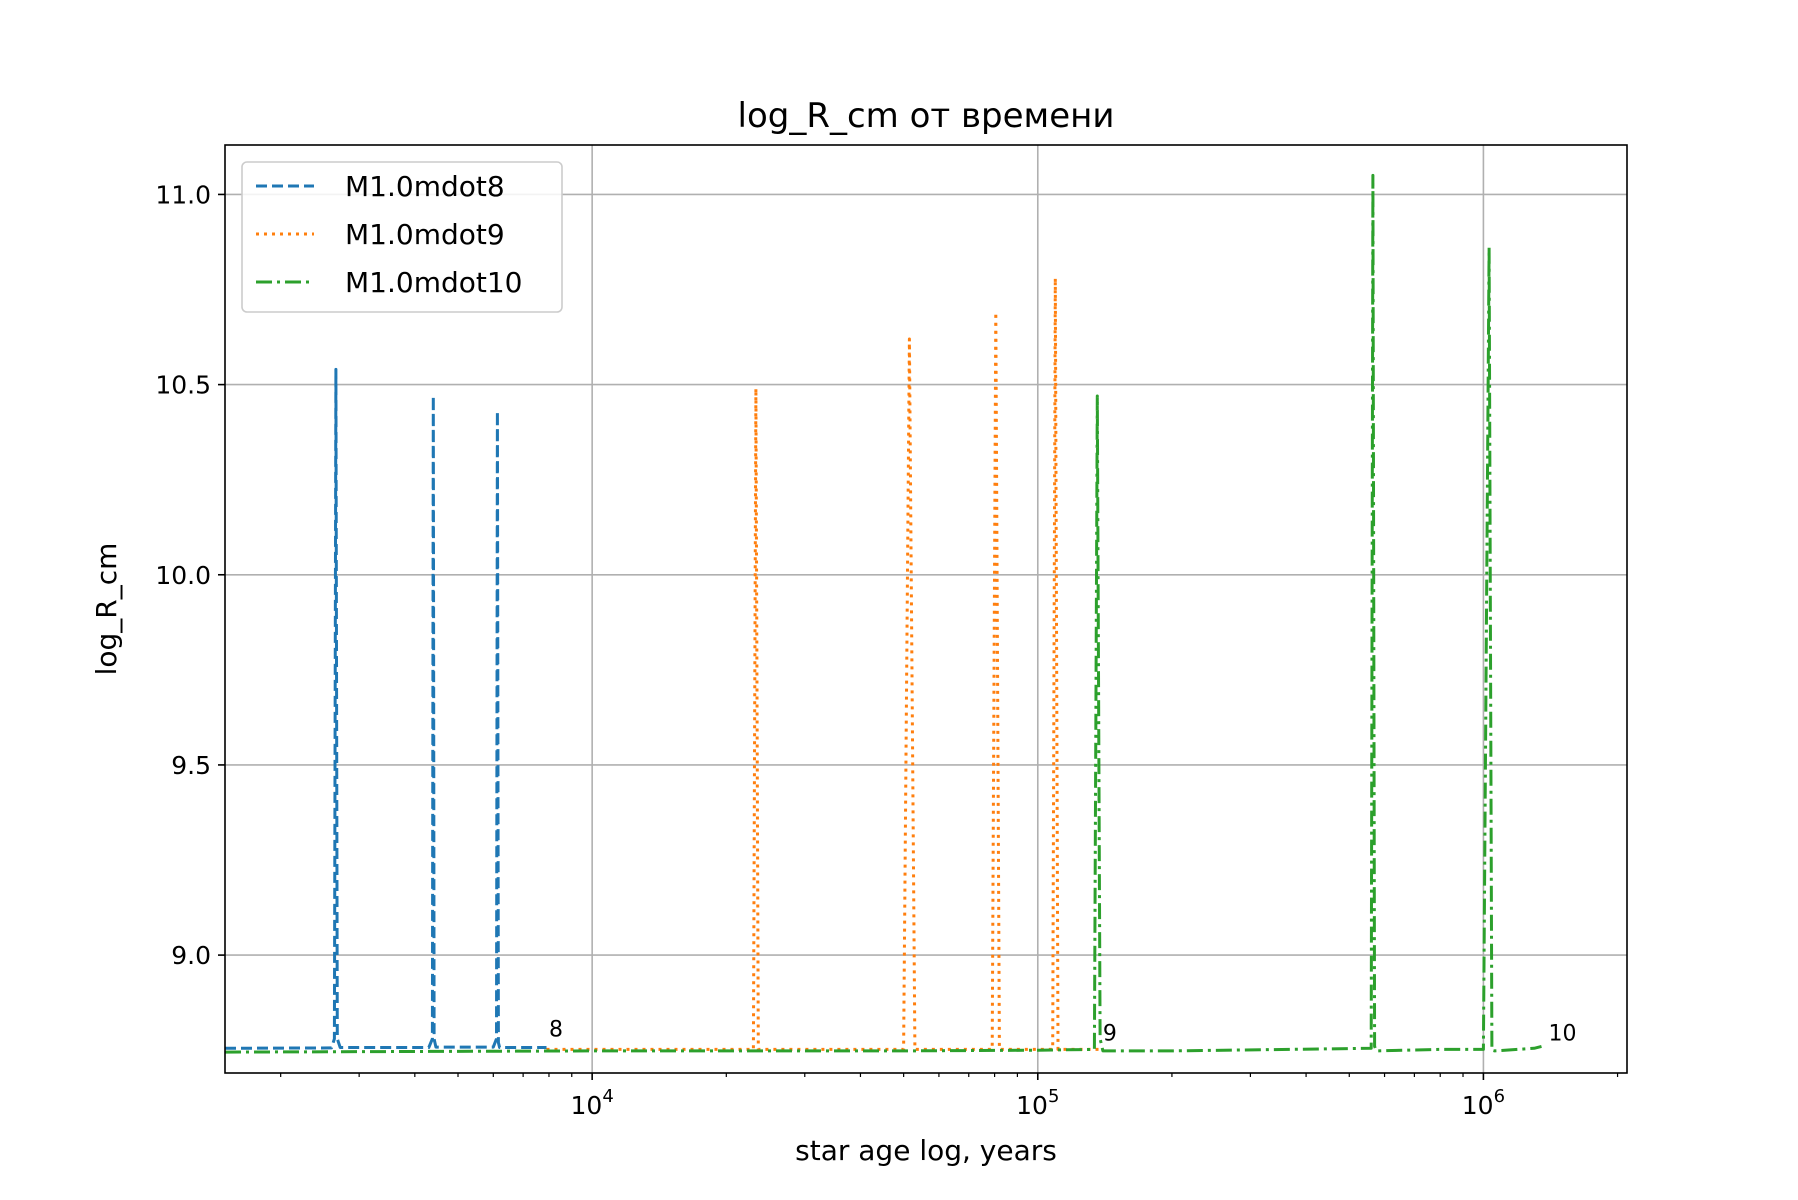 The image size is (1798, 1200). Describe the element at coordinates (926, 116) in the screenshot. I see `chart-title: log_R_cm от времени` at that location.